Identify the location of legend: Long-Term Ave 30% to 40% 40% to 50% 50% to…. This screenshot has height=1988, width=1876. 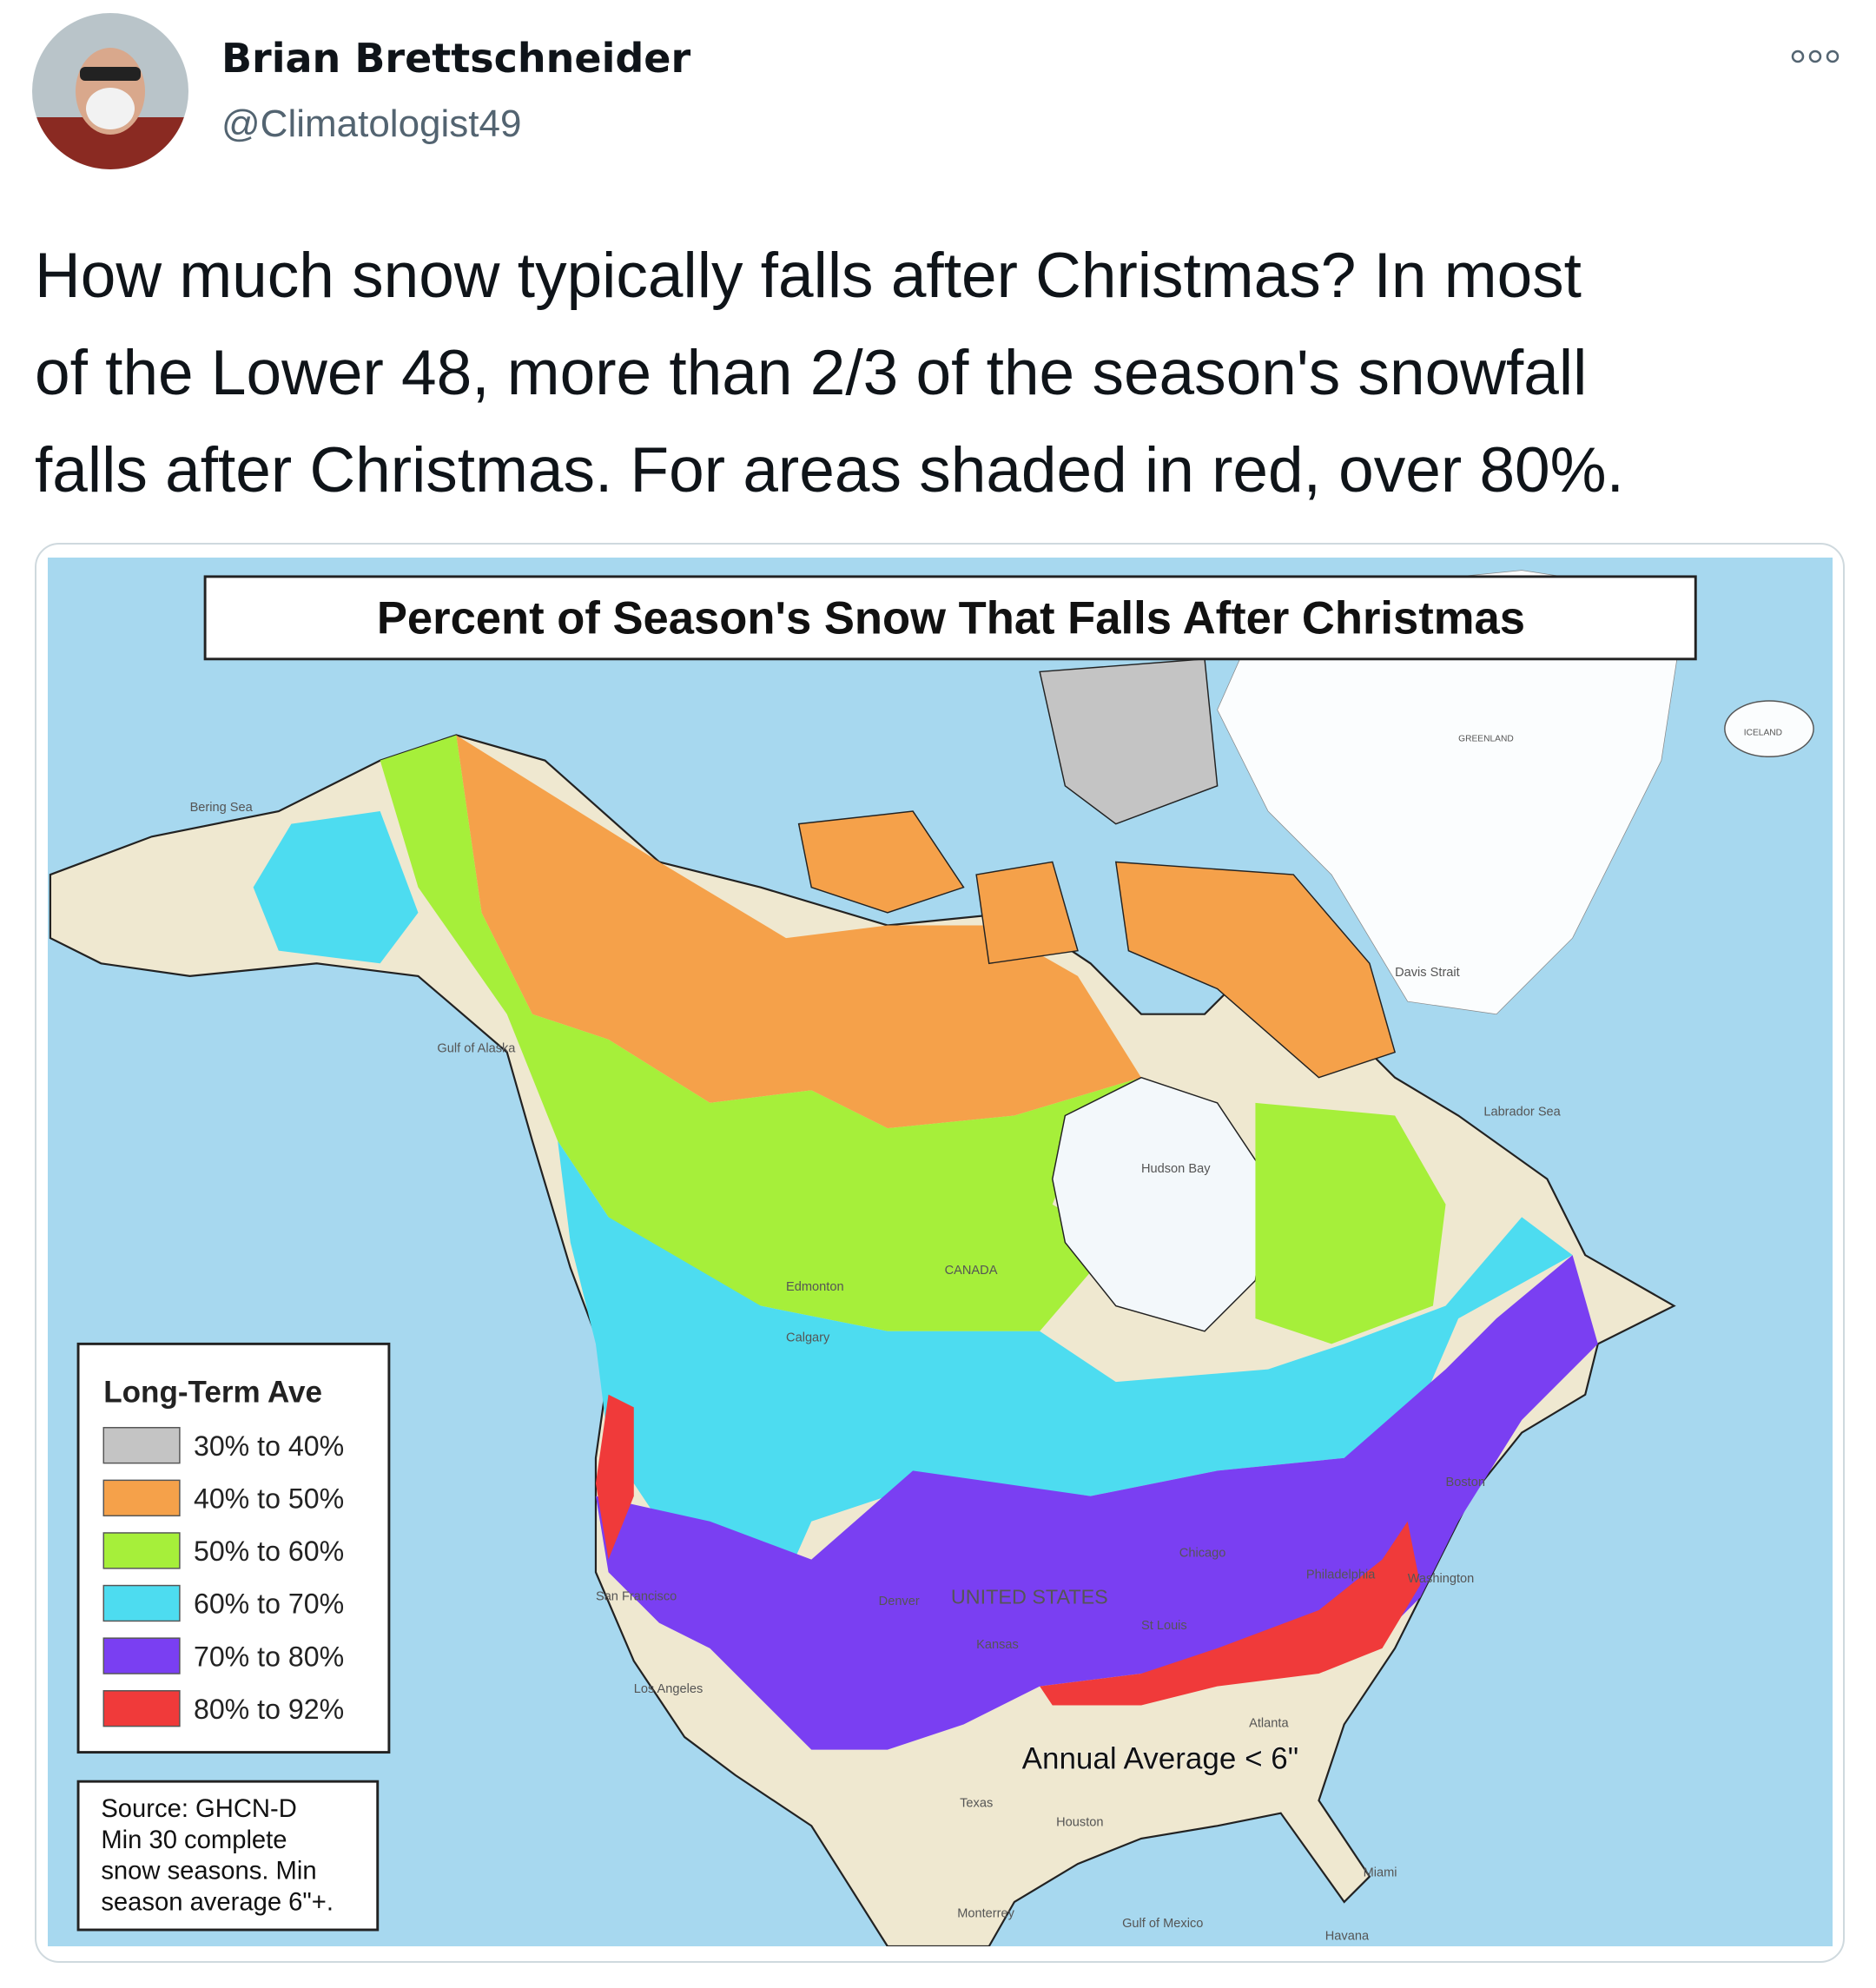
(233, 1548).